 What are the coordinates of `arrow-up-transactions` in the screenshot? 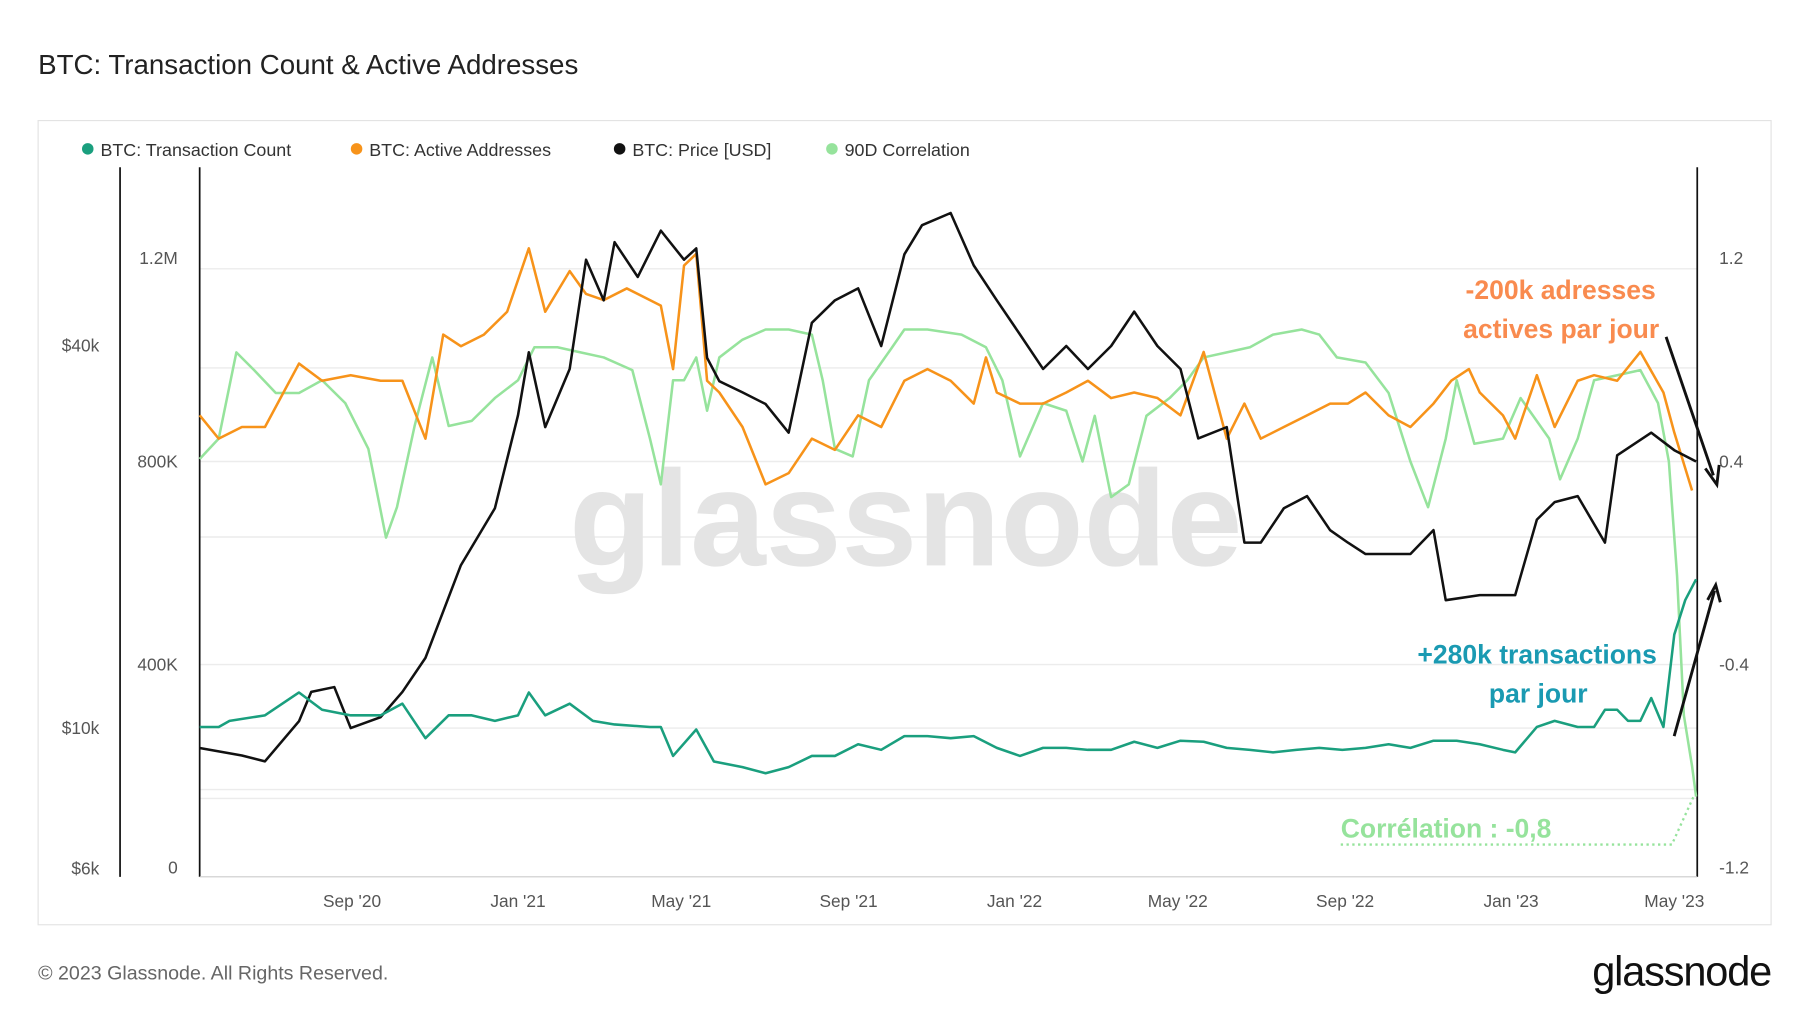 It's located at (1694, 663).